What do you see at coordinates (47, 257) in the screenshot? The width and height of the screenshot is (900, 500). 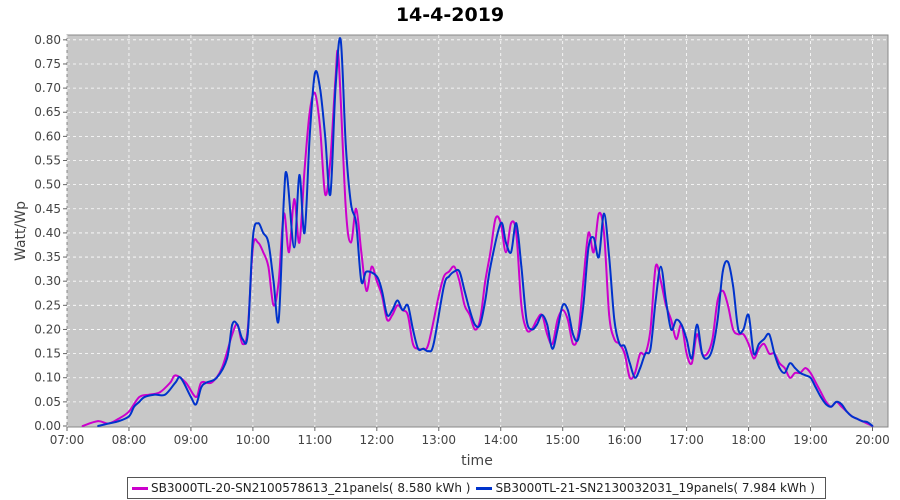 I see `y-tick-label: 0.35` at bounding box center [47, 257].